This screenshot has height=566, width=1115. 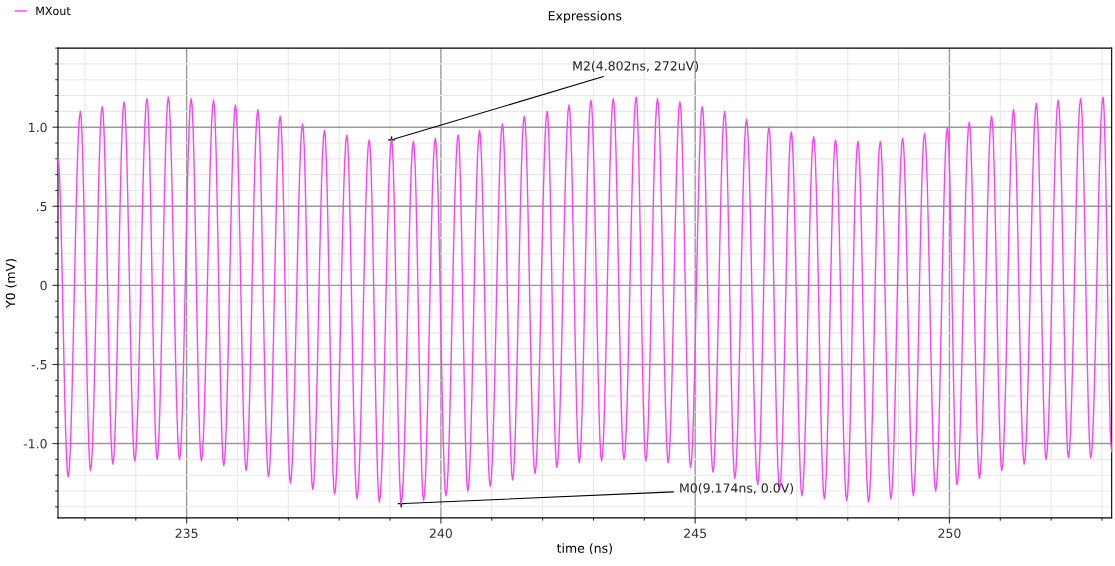 I want to click on x-tick-label: 235, so click(x=186, y=533).